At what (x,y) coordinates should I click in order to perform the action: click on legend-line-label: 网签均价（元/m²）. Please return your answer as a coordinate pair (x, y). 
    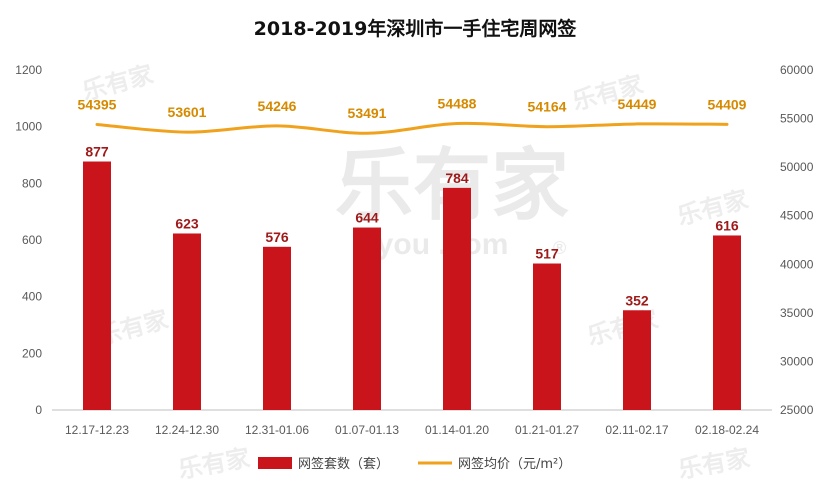
    Looking at the image, I should click on (514, 464).